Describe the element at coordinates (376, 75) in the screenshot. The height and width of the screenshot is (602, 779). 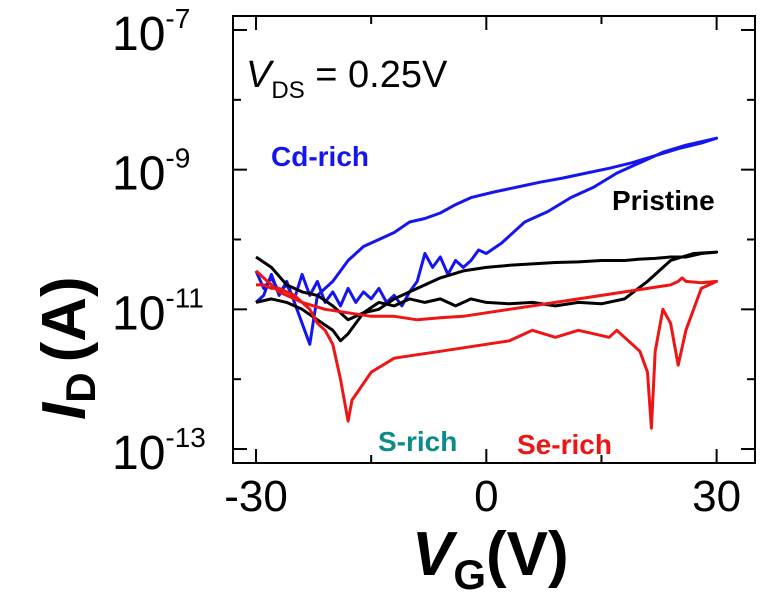
I see `vds-value: = 0.25V` at that location.